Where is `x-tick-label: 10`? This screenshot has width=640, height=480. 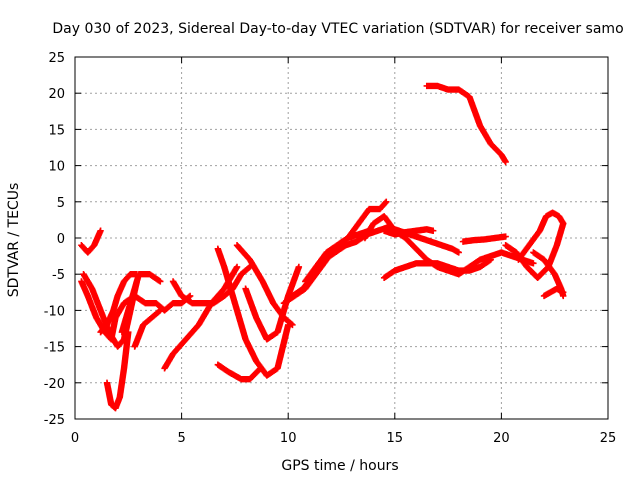
x-tick-label: 10 is located at coordinates (288, 438).